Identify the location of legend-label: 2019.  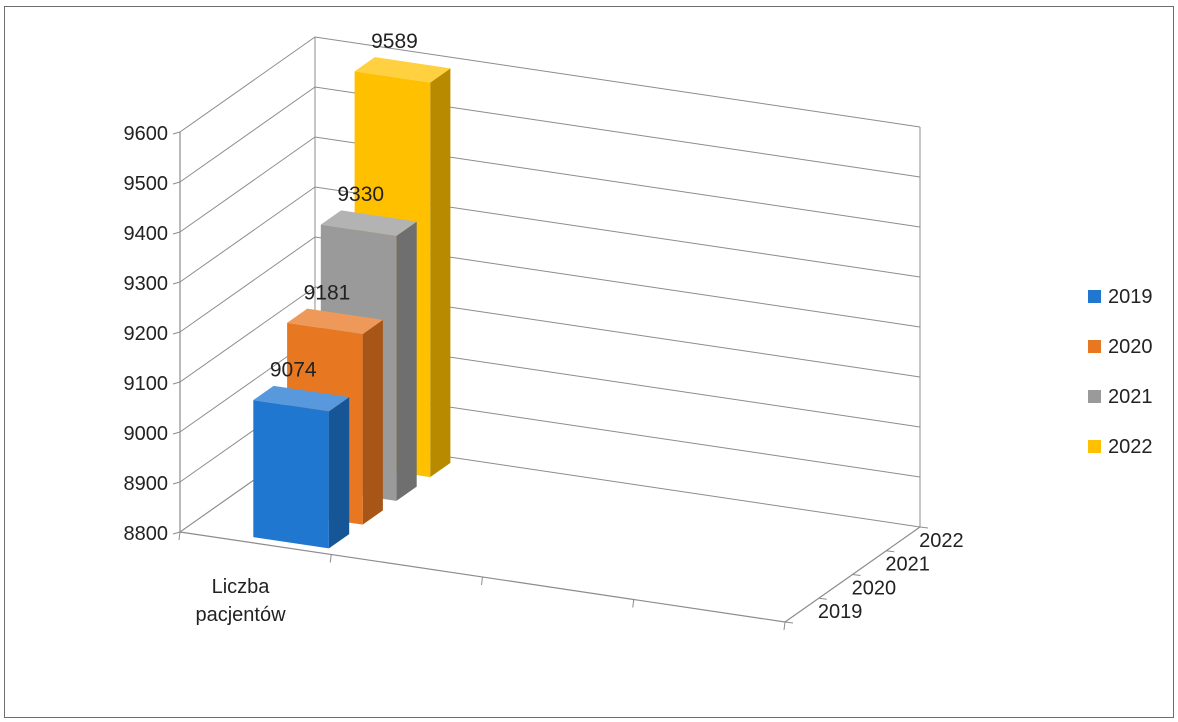
(1130, 297).